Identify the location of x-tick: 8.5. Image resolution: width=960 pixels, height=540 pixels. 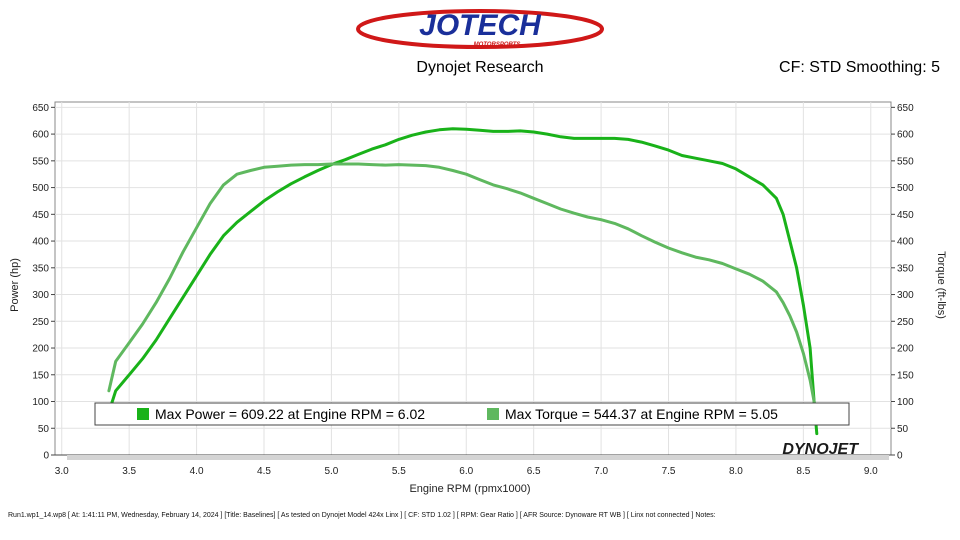
(803, 471).